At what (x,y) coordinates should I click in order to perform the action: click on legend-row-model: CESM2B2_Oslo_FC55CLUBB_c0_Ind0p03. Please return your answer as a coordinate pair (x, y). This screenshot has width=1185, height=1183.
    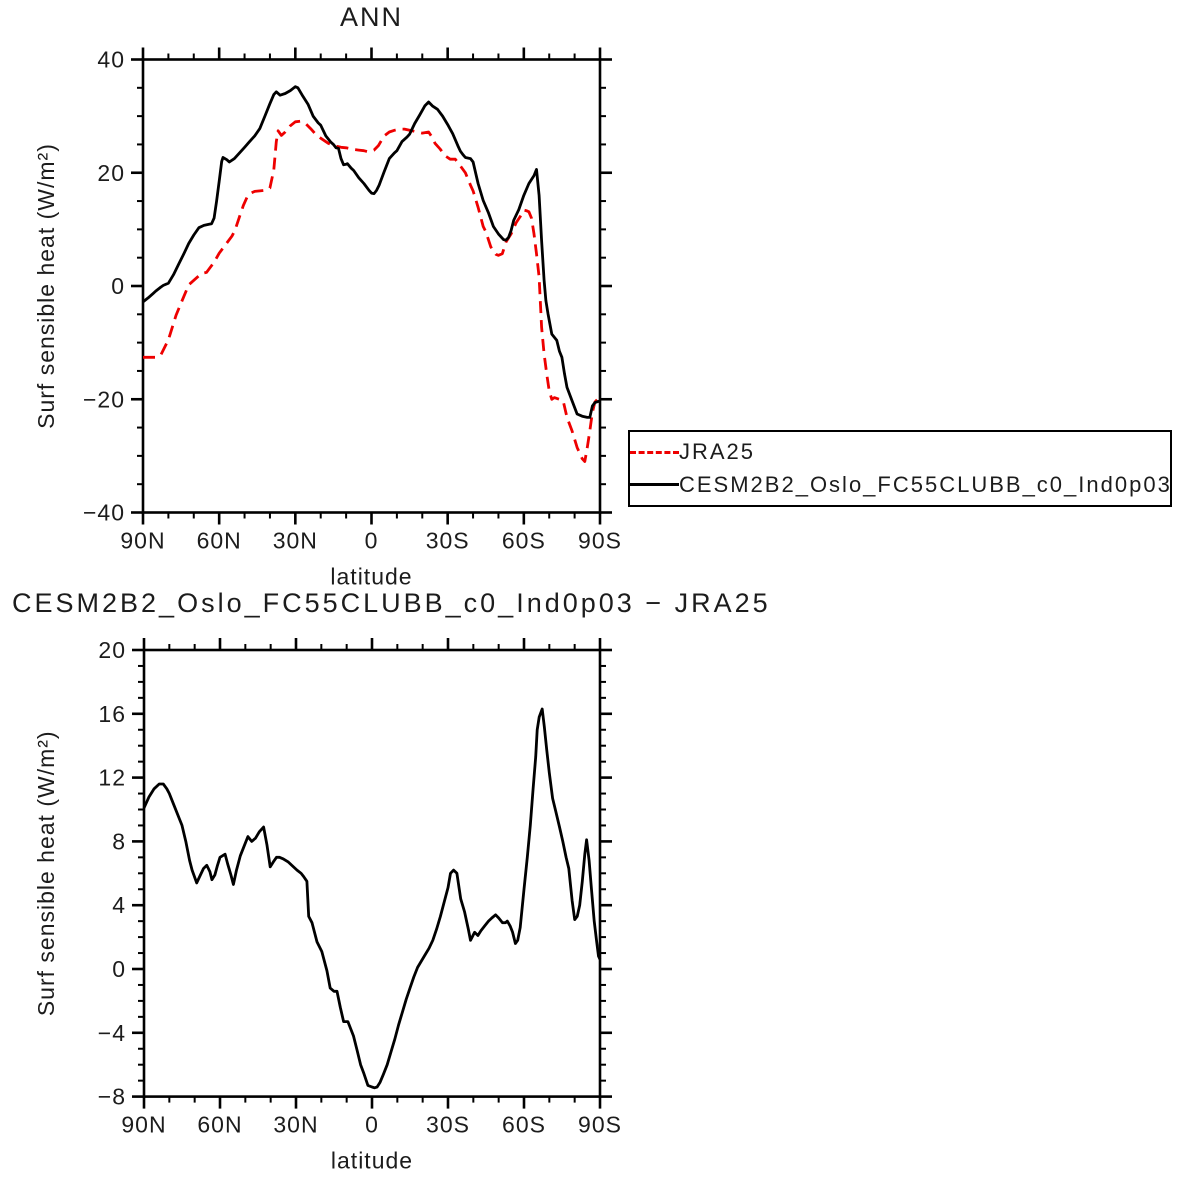
    Looking at the image, I should click on (901, 484).